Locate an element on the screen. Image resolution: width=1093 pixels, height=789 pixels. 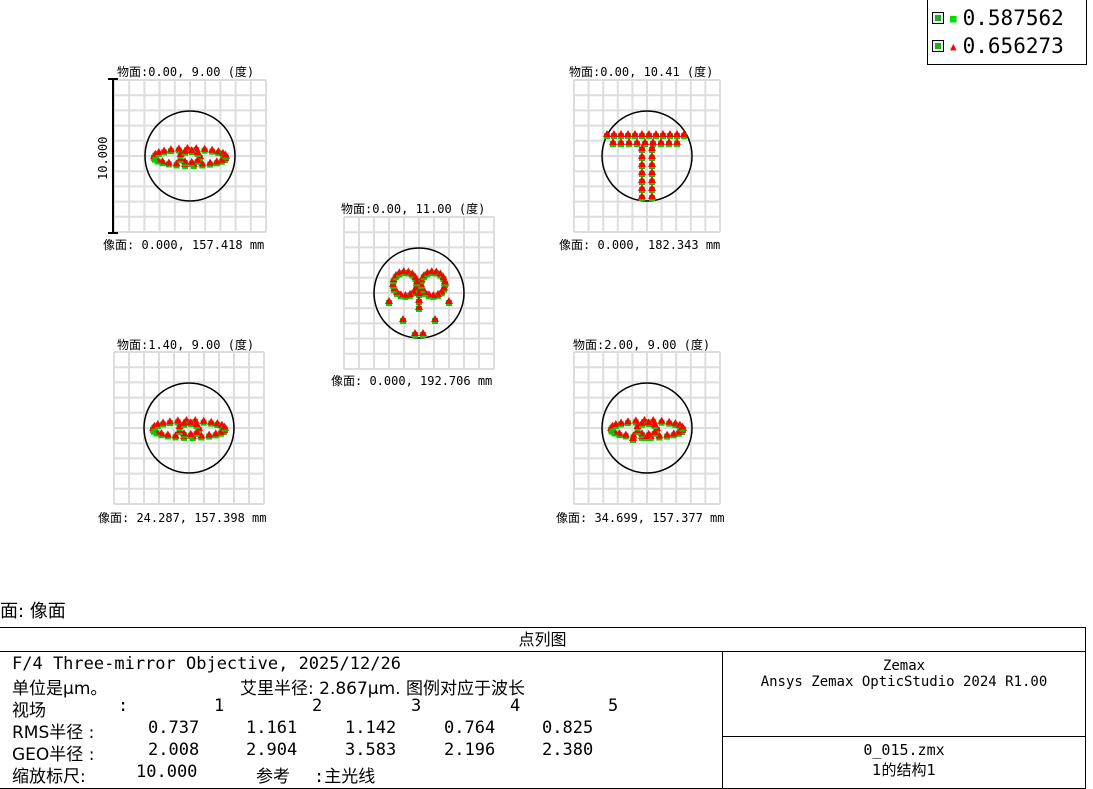
field-4: 4 is located at coordinates (515, 706).